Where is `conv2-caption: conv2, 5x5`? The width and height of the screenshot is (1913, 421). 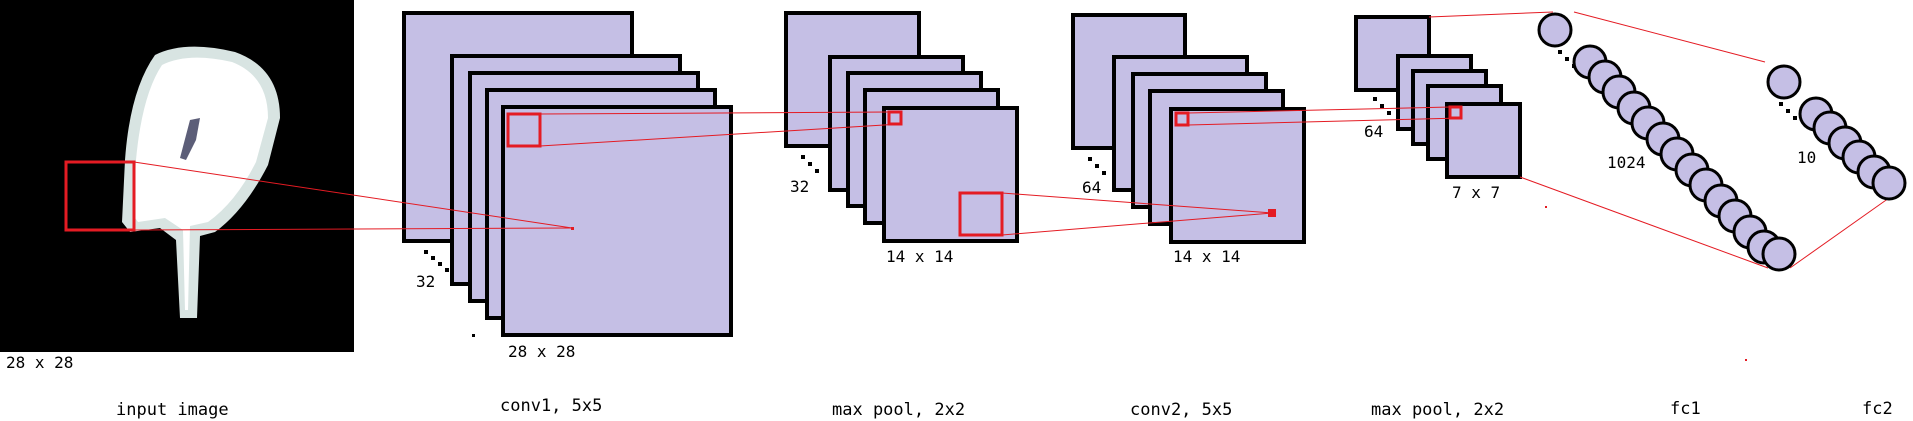 conv2-caption: conv2, 5x5 is located at coordinates (1181, 410).